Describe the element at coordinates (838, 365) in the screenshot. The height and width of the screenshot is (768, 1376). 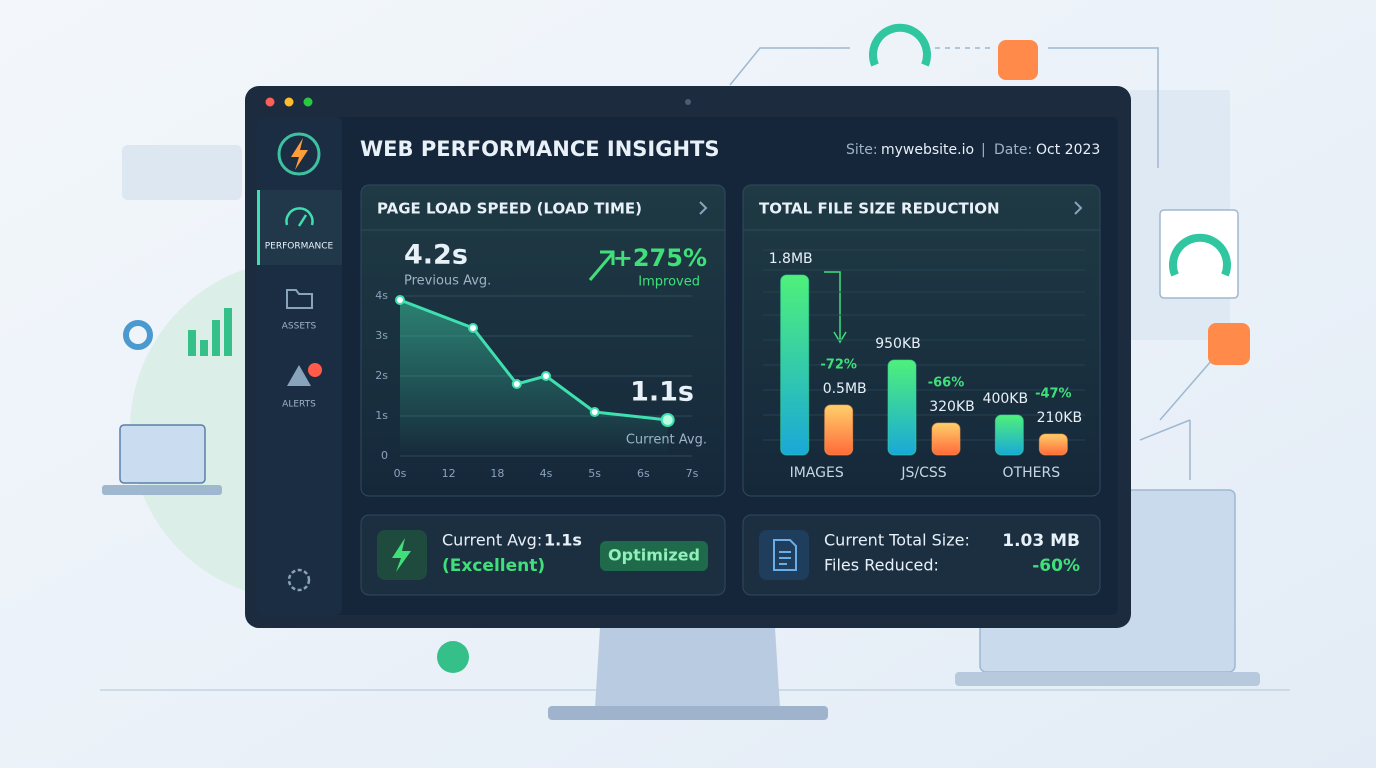
I see `annotation: -72%` at that location.